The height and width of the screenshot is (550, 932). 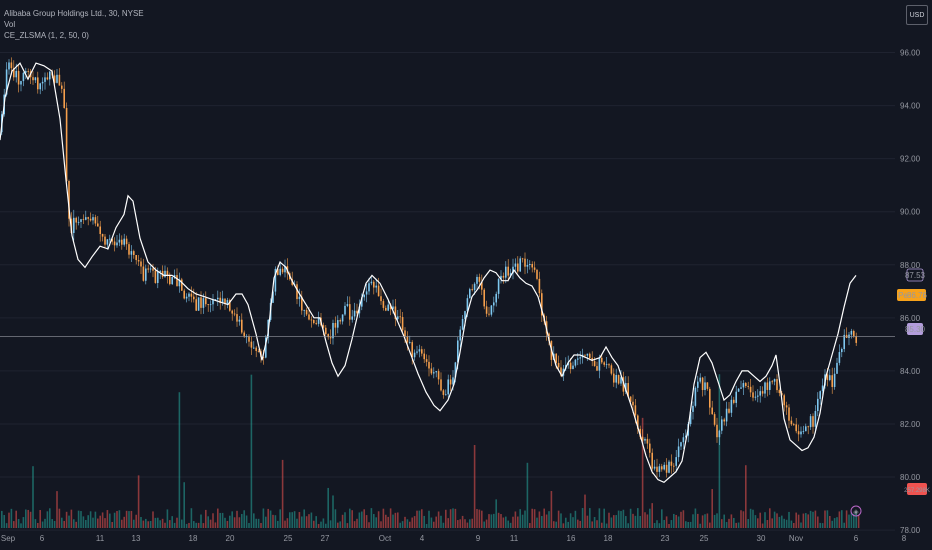 I want to click on zlsma-indicator-label: CE_ZLSMA (1, 2, 50, 0), so click(x=46, y=35).